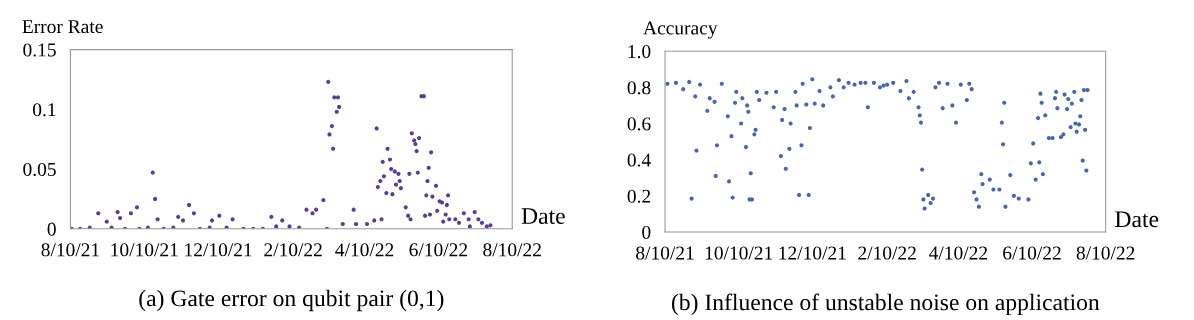  Describe the element at coordinates (639, 52) in the screenshot. I see `y-tick-label: 1.0` at that location.